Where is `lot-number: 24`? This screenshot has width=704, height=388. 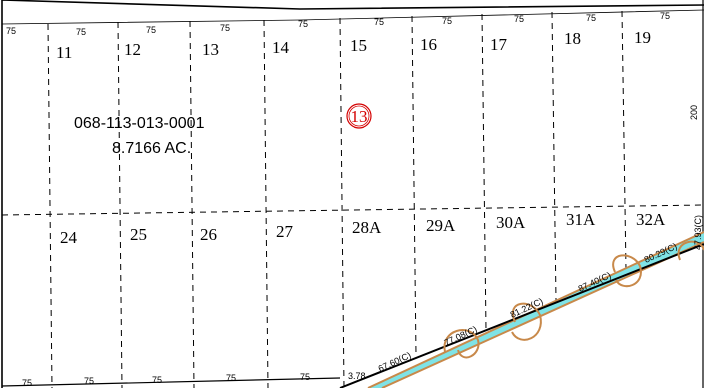
lot-number: 24 is located at coordinates (69, 237).